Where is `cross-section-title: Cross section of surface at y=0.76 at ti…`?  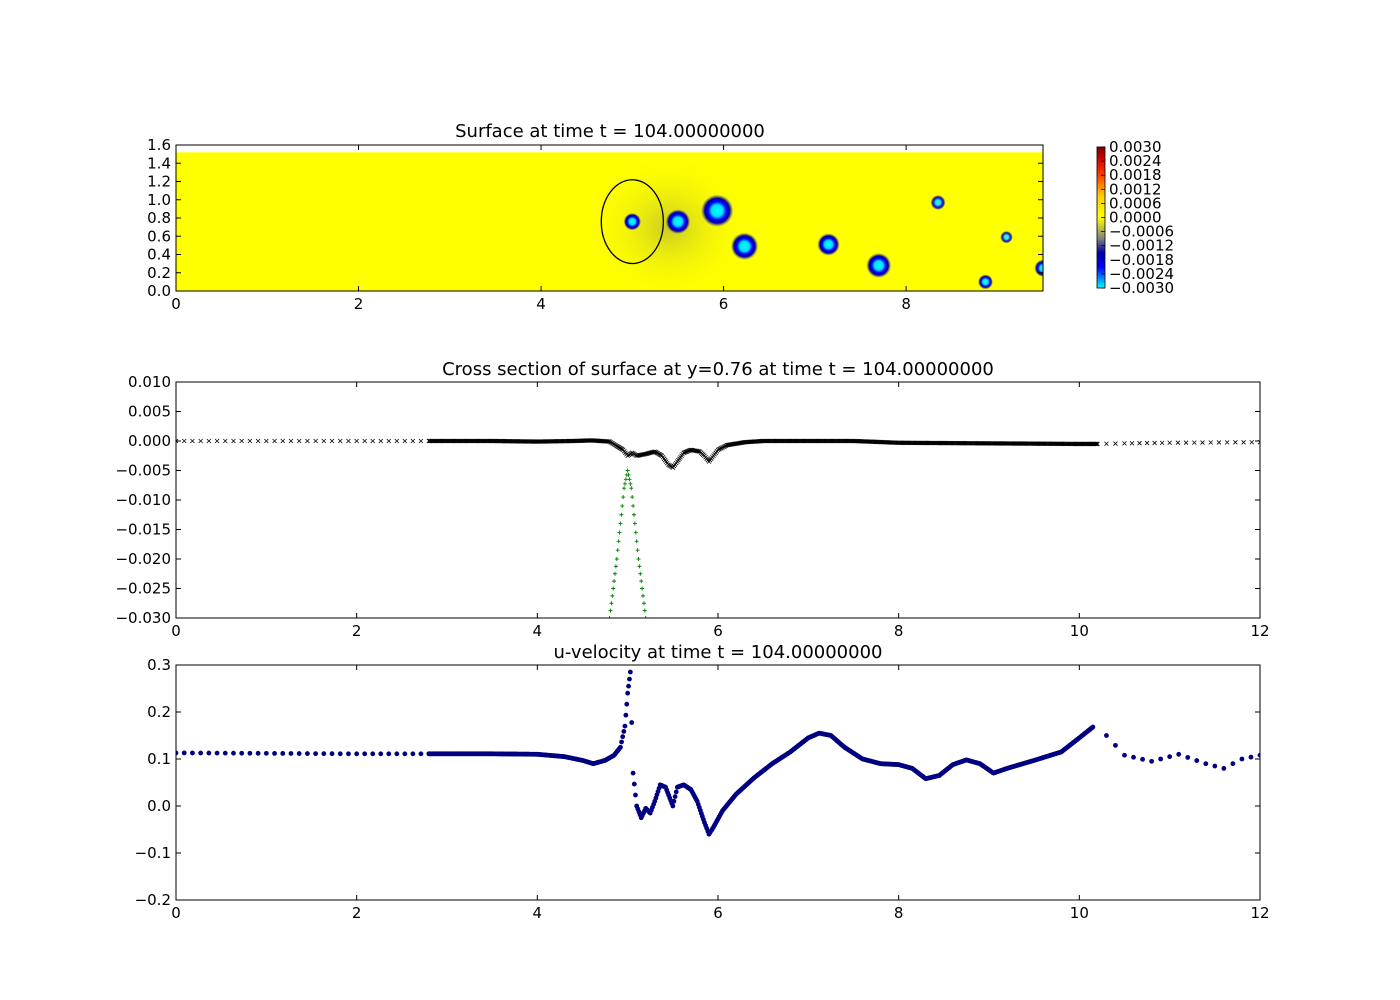 cross-section-title: Cross section of surface at y=0.76 at ti… is located at coordinates (718, 369).